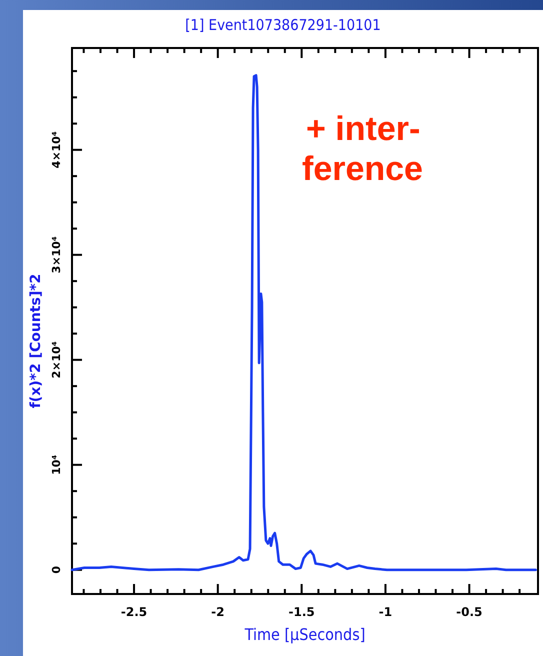  What do you see at coordinates (469, 612) in the screenshot?
I see `x-tick-label: -0.5` at bounding box center [469, 612].